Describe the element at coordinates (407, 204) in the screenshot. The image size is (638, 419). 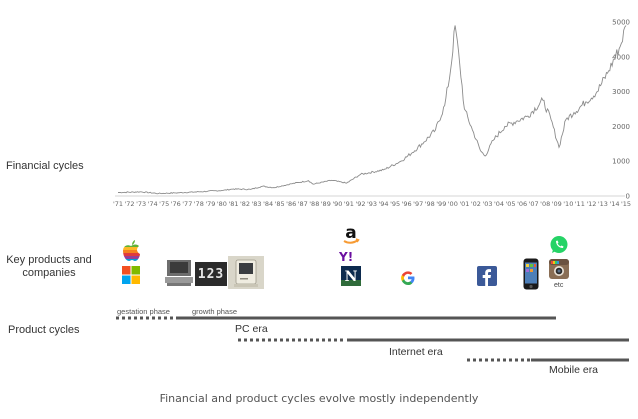
I see `x-tick-label: '96` at that location.